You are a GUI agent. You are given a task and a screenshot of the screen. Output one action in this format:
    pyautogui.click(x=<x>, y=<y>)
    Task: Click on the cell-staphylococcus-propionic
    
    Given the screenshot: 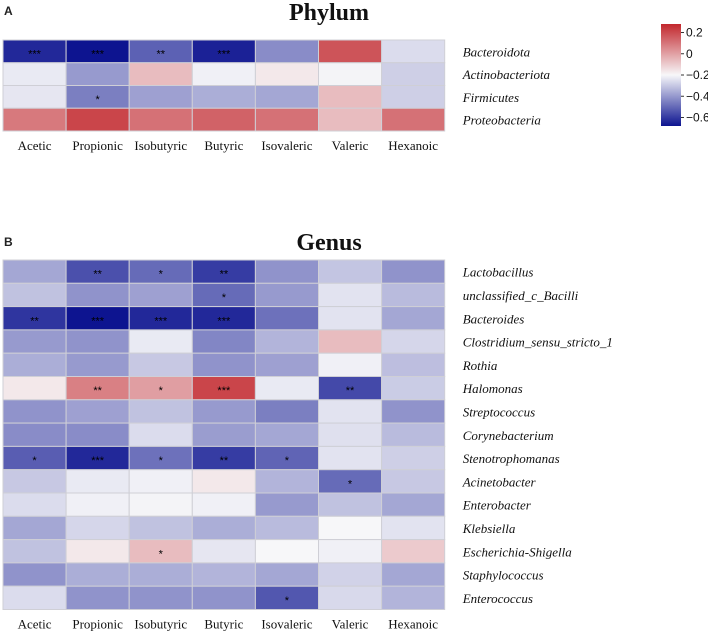 What is the action you would take?
    pyautogui.click(x=97, y=574)
    